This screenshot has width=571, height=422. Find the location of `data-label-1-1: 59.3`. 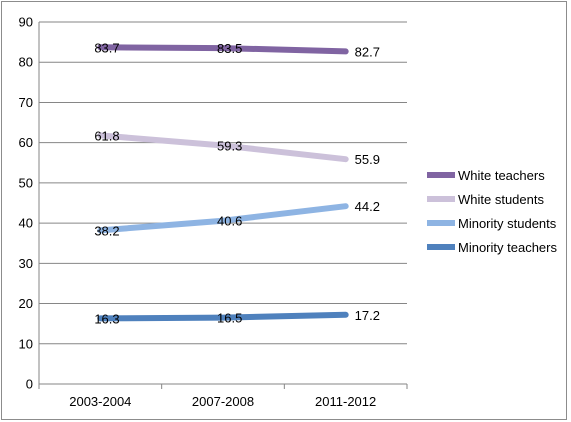

data-label-1-1: 59.3 is located at coordinates (229, 145).